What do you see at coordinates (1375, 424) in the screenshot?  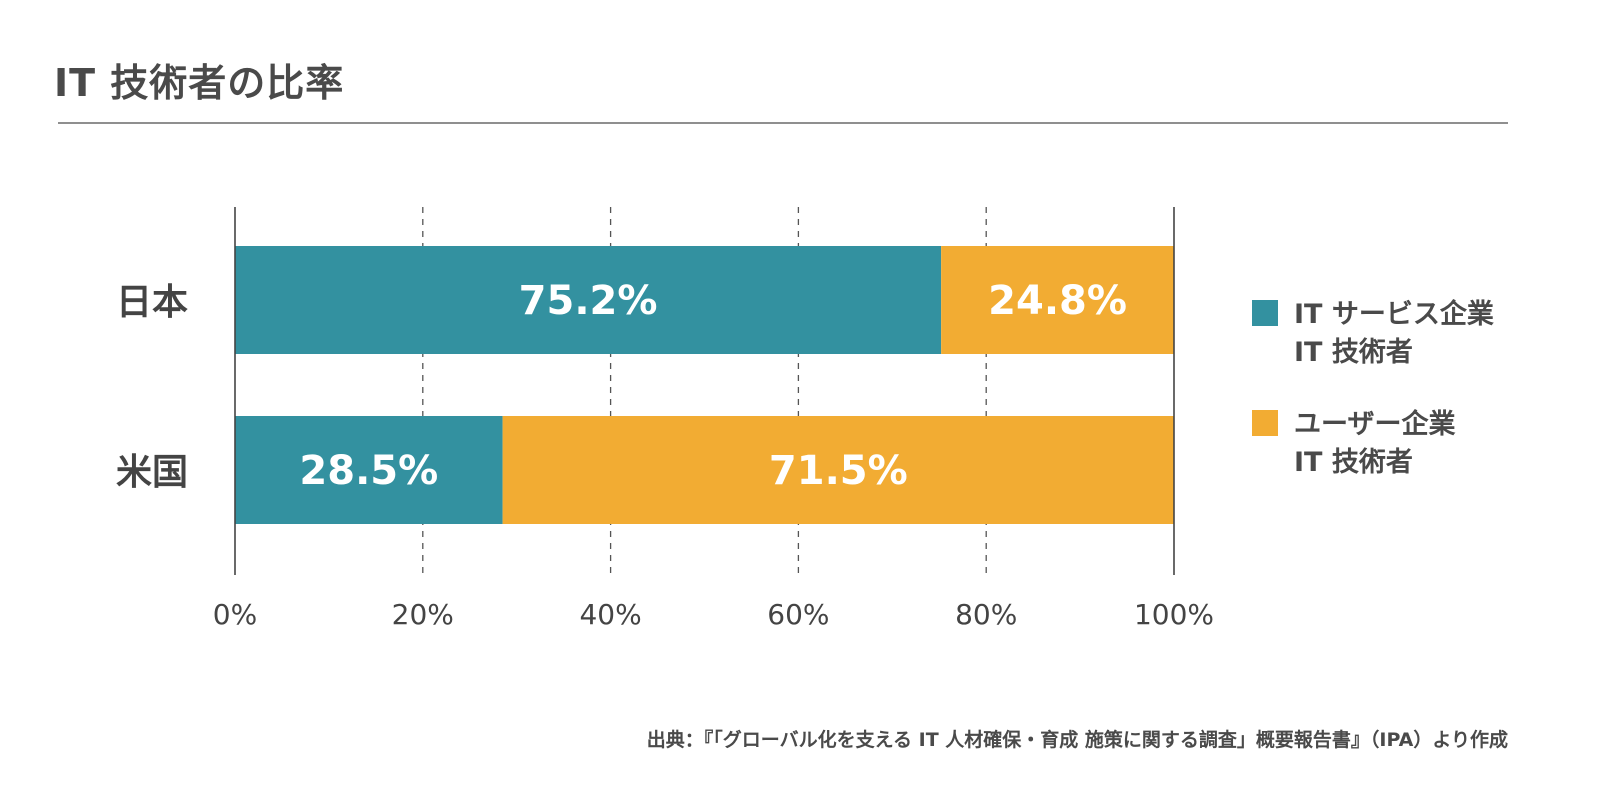 I see `legend-label-line: ユーザー企業` at bounding box center [1375, 424].